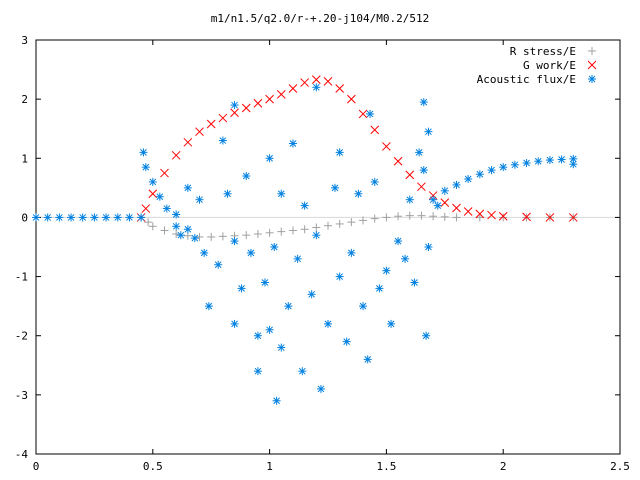 The height and width of the screenshot is (480, 640). What do you see at coordinates (386, 466) in the screenshot?
I see `x-tick-label: 1.5` at bounding box center [386, 466].